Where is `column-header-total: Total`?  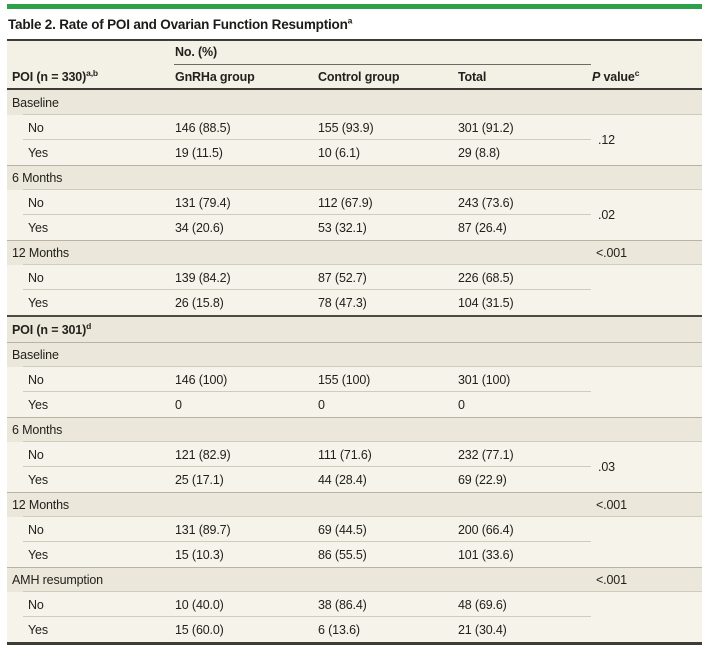 column-header-total: Total is located at coordinates (472, 76).